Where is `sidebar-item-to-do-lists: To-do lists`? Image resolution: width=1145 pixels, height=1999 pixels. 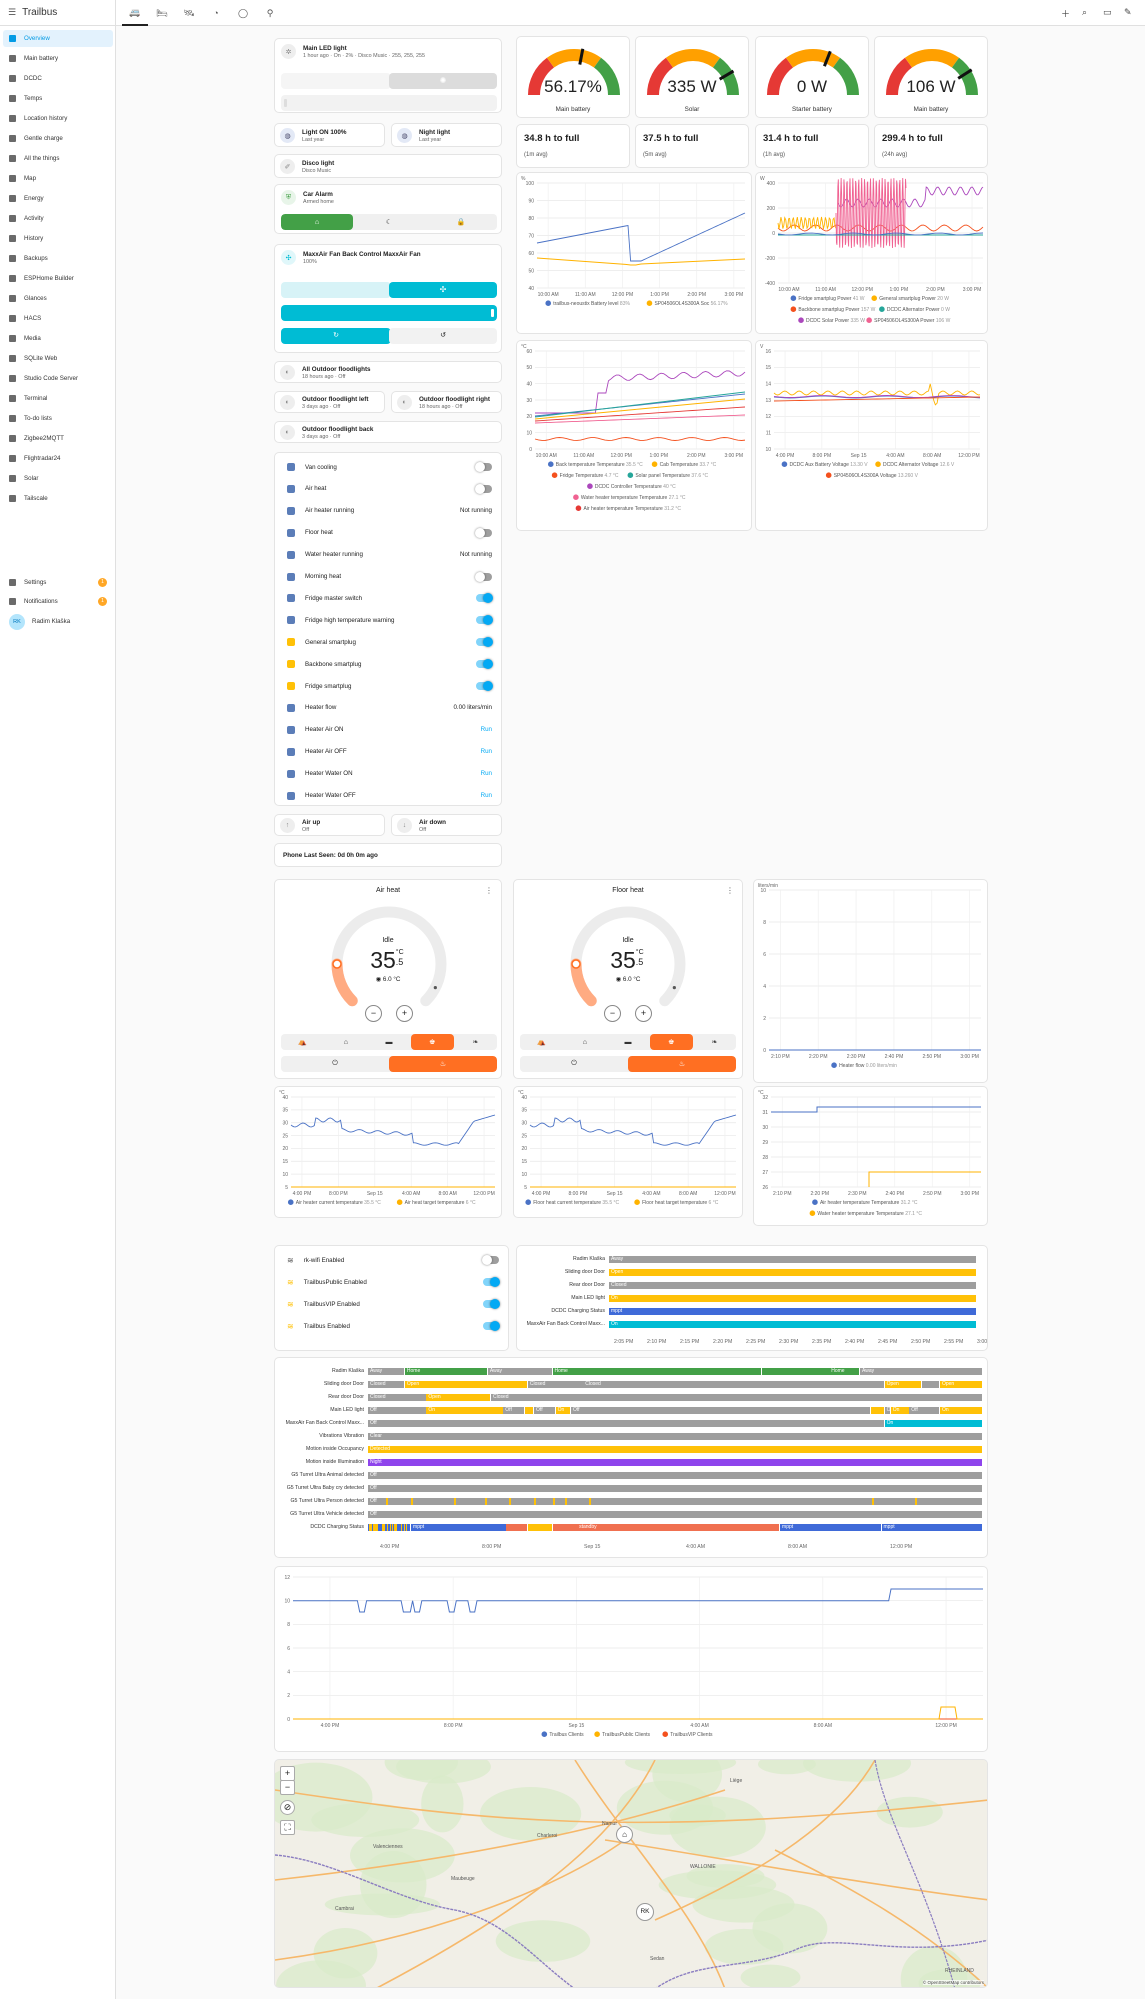 sidebar-item-to-do-lists: To-do lists is located at coordinates (58, 418).